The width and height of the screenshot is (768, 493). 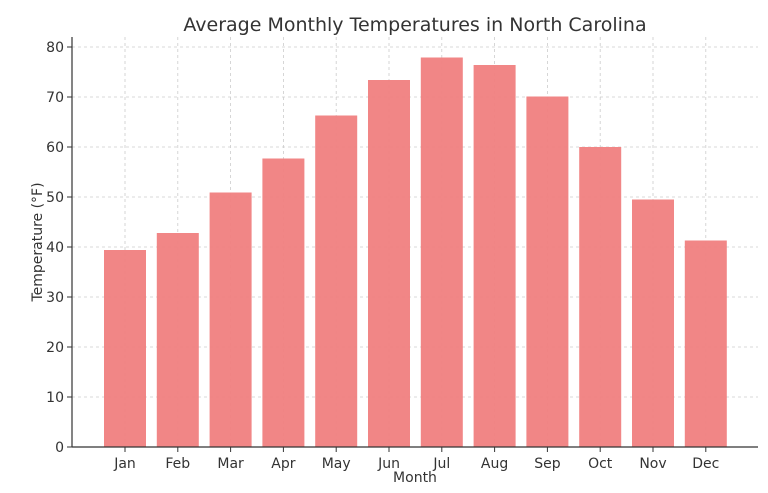 What do you see at coordinates (177, 340) in the screenshot?
I see `bar-feb` at bounding box center [177, 340].